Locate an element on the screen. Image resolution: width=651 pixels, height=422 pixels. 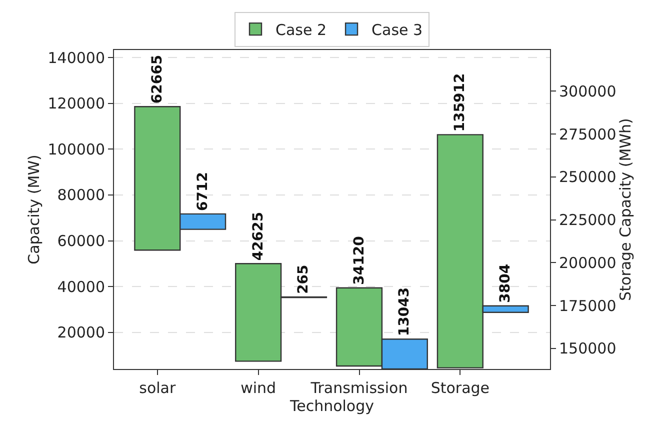
y2-tick-label: 300000 is located at coordinates (587, 91).